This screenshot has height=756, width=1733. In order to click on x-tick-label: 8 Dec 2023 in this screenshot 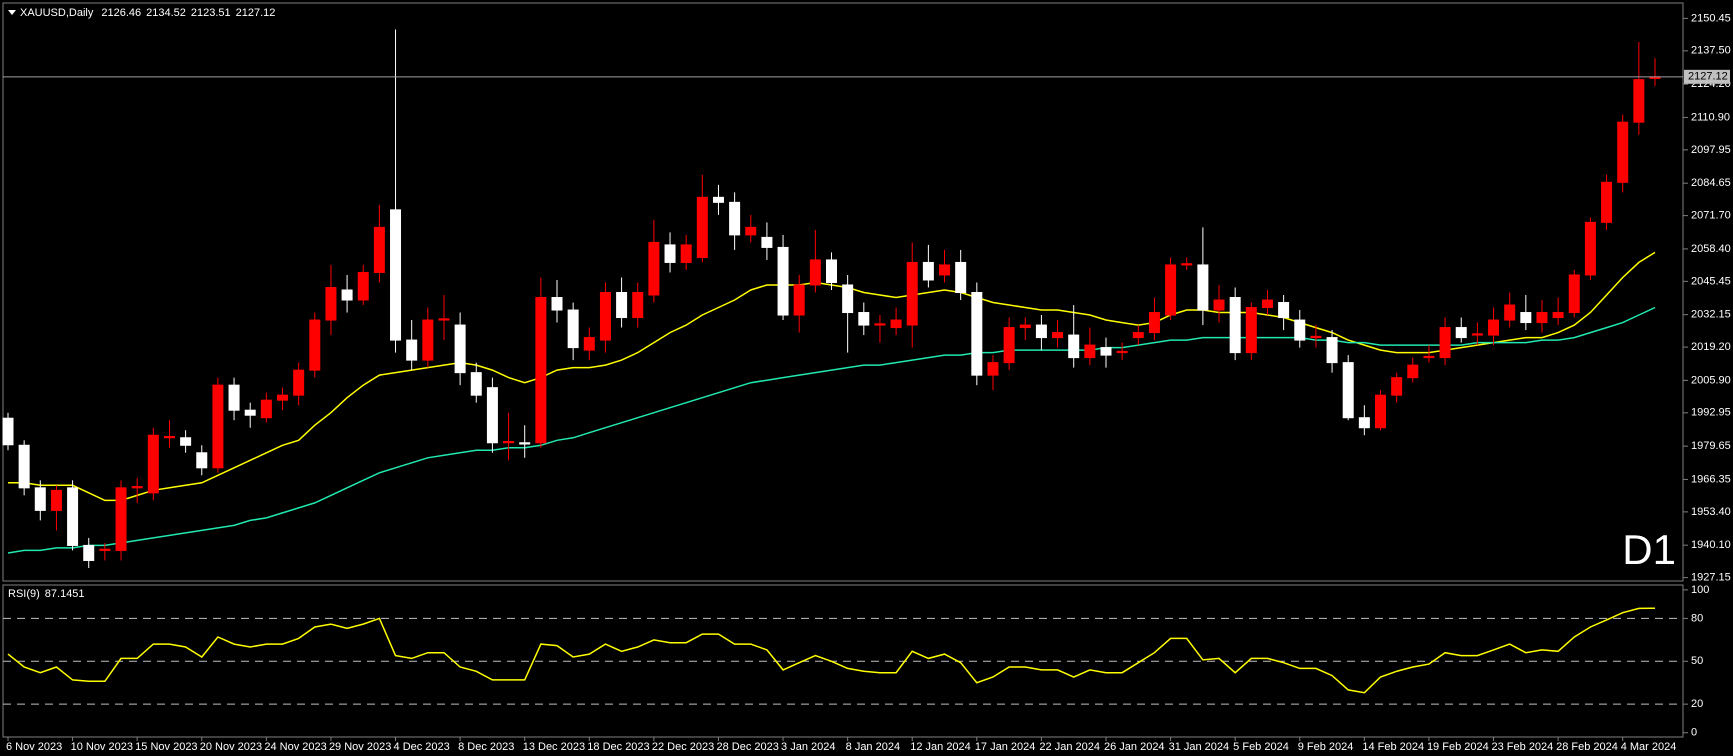, I will do `click(486, 747)`.